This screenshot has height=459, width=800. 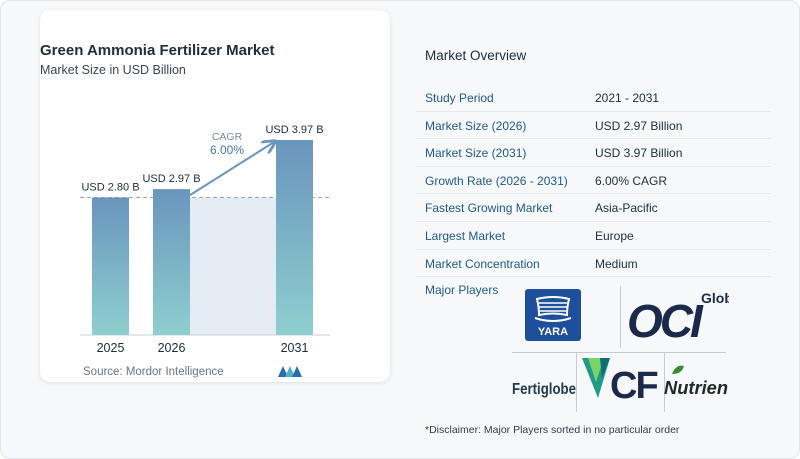 What do you see at coordinates (476, 55) in the screenshot?
I see `overview-title: Market Overview` at bounding box center [476, 55].